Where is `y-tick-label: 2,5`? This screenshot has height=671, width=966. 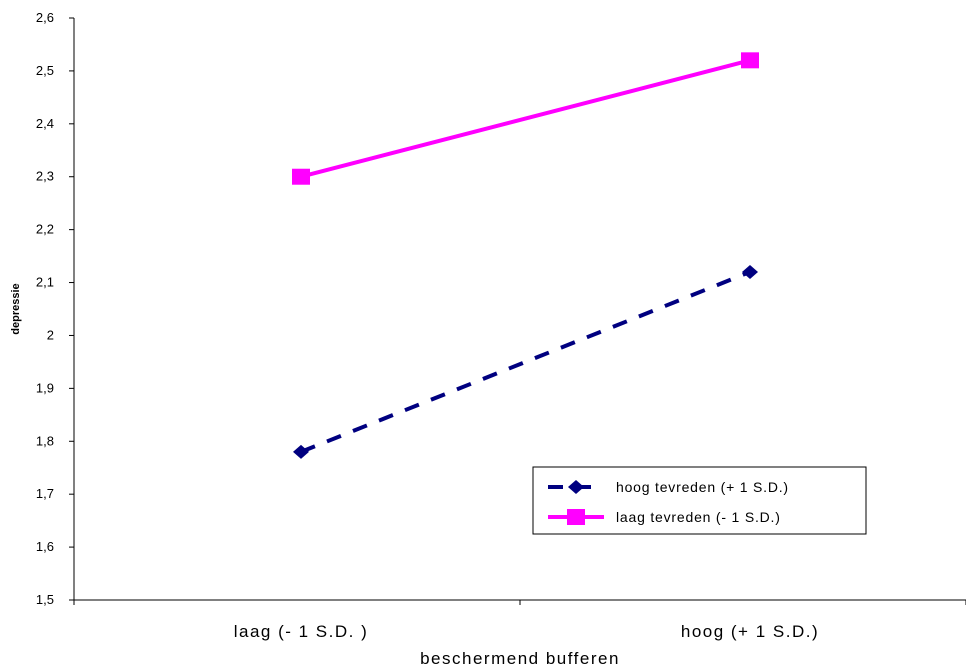
y-tick-label: 2,5 is located at coordinates (45, 70).